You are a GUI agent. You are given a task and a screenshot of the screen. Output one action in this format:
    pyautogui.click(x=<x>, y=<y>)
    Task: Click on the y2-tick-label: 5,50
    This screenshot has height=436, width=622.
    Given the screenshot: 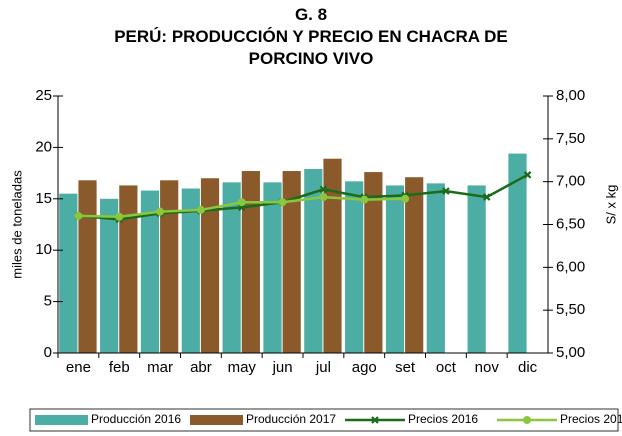 What is the action you would take?
    pyautogui.click(x=570, y=309)
    